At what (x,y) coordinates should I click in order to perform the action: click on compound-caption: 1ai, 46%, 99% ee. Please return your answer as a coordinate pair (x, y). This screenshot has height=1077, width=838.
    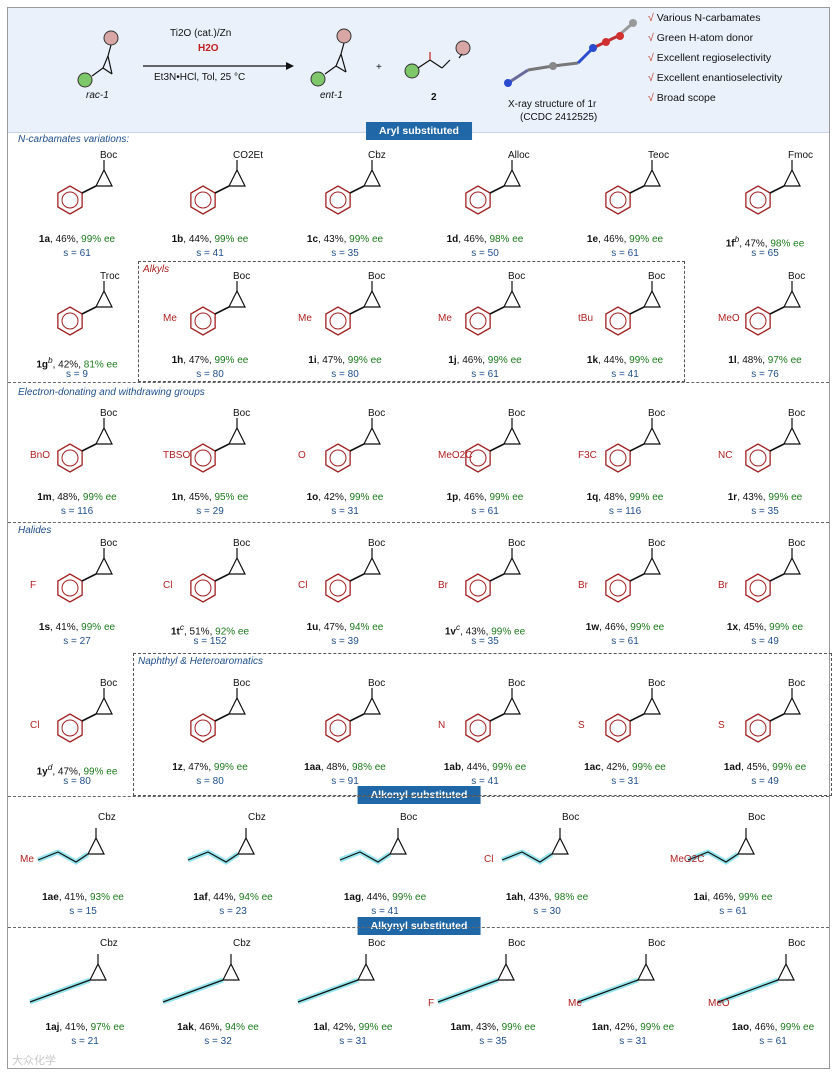
    Looking at the image, I should click on (733, 897).